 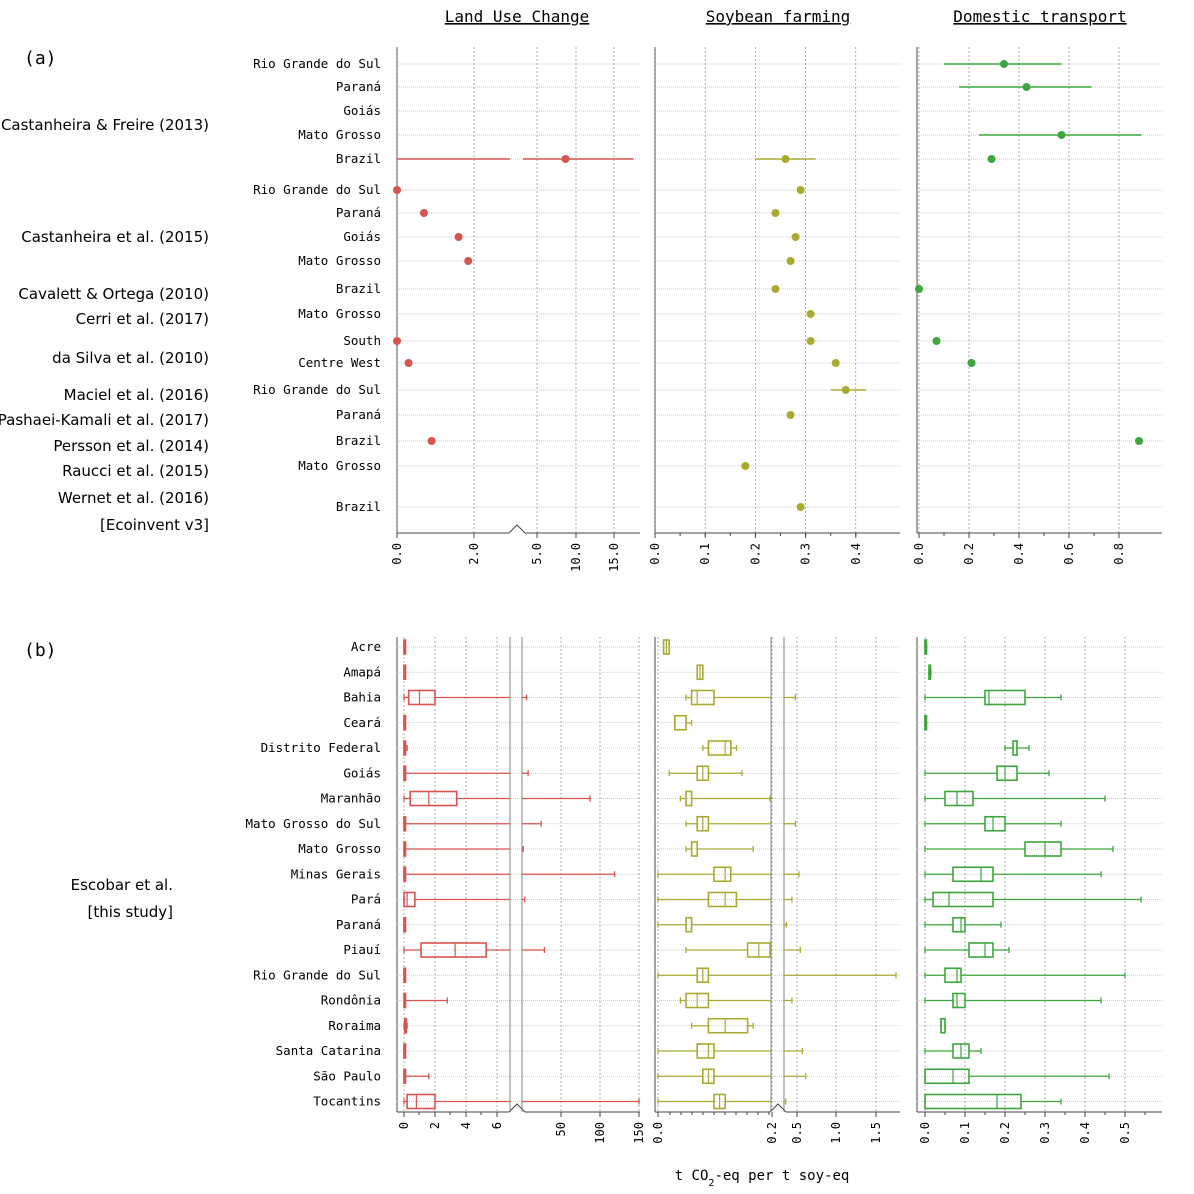 I want to click on col-title-transport: Domestic transport, so click(x=1039, y=16).